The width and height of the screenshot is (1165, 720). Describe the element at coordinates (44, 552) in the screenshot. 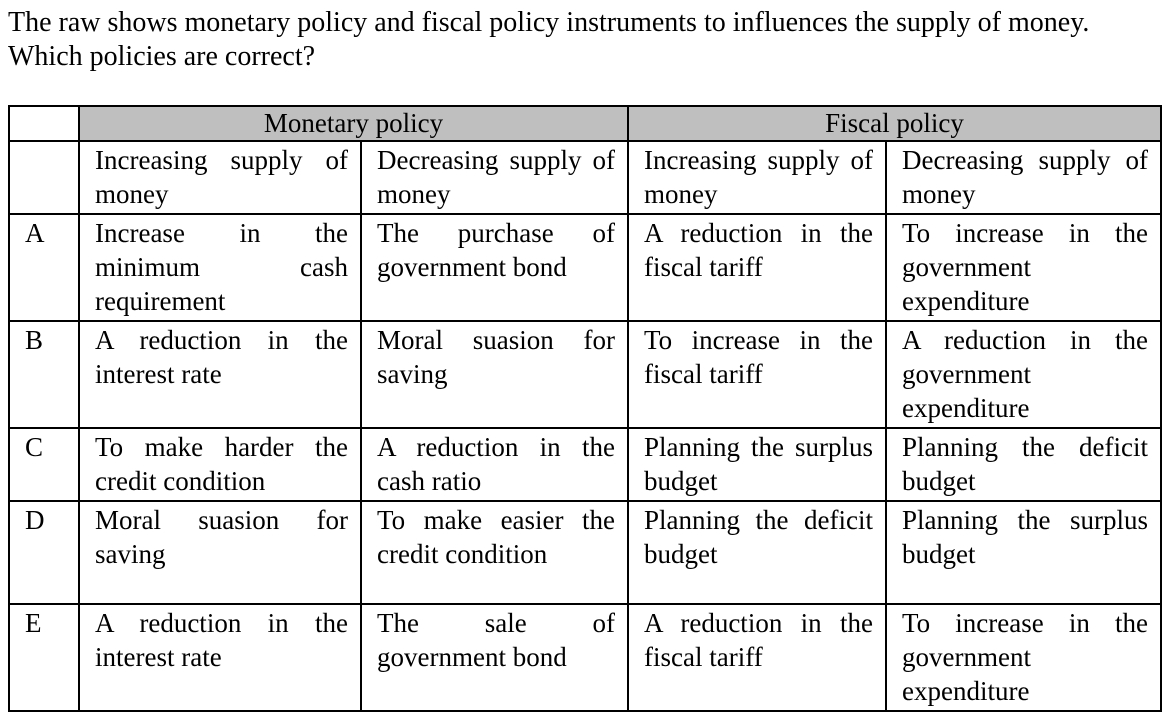

I see `option-letter: D` at that location.